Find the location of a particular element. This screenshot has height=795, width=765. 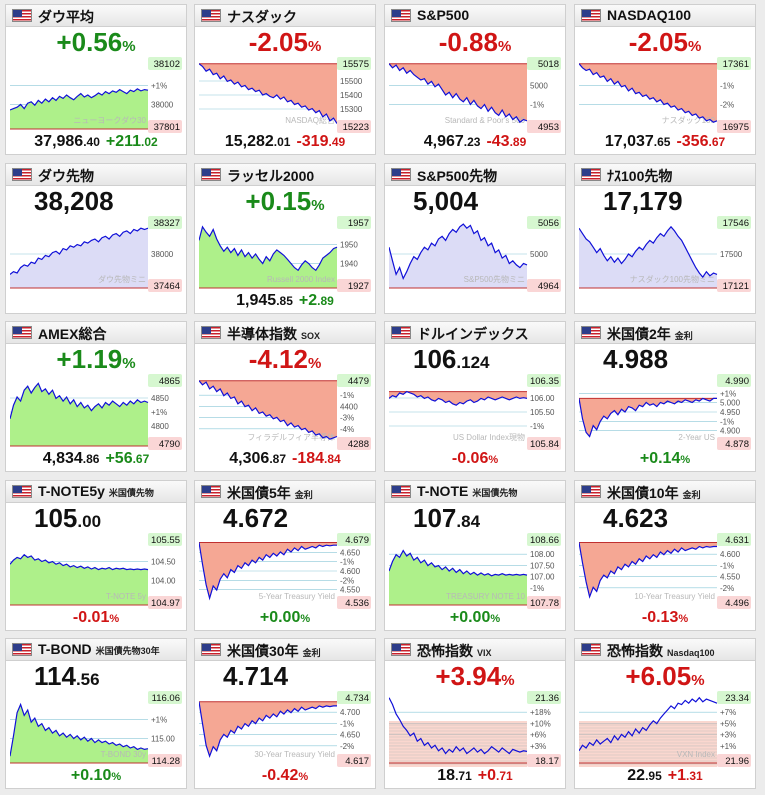

high-label: 5056 is located at coordinates (548, 223).